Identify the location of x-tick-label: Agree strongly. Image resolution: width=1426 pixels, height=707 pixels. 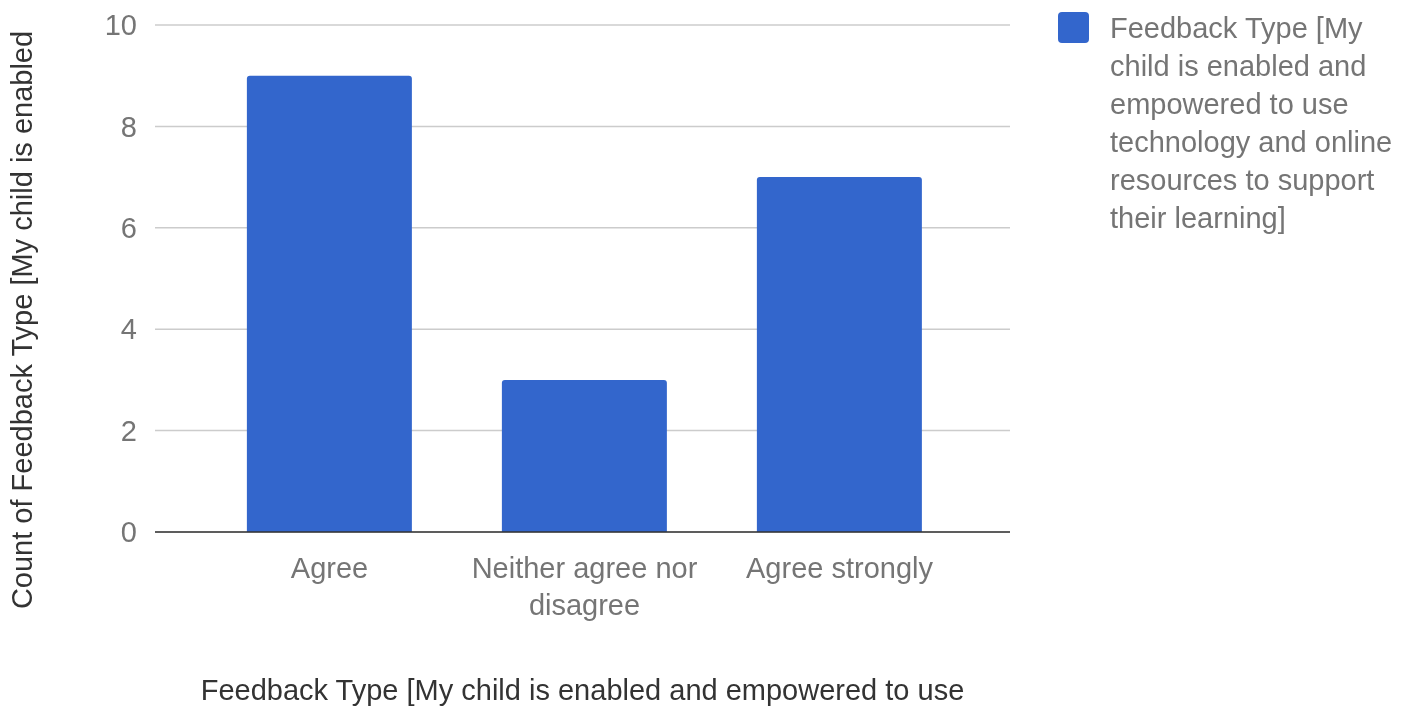
(840, 568).